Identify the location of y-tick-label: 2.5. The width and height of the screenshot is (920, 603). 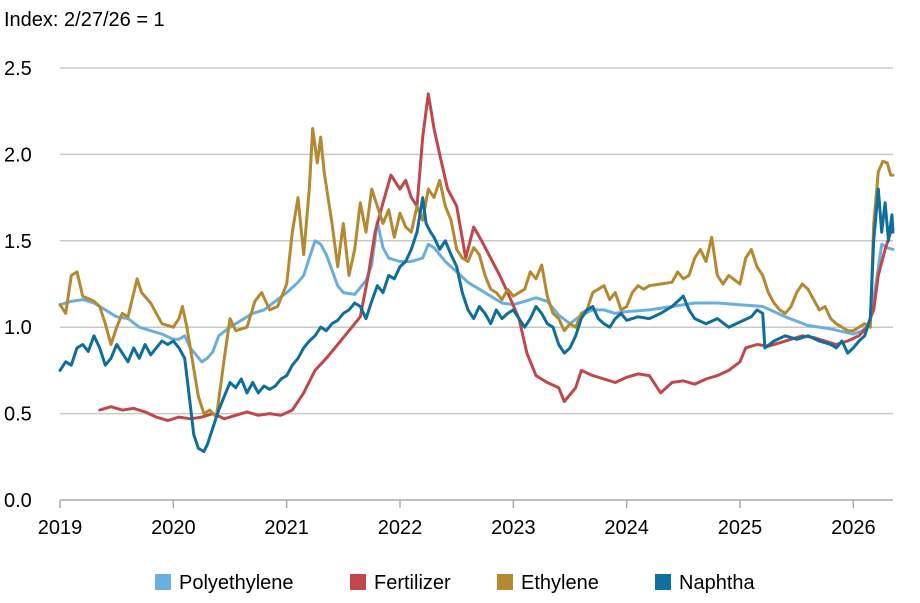
(18, 69).